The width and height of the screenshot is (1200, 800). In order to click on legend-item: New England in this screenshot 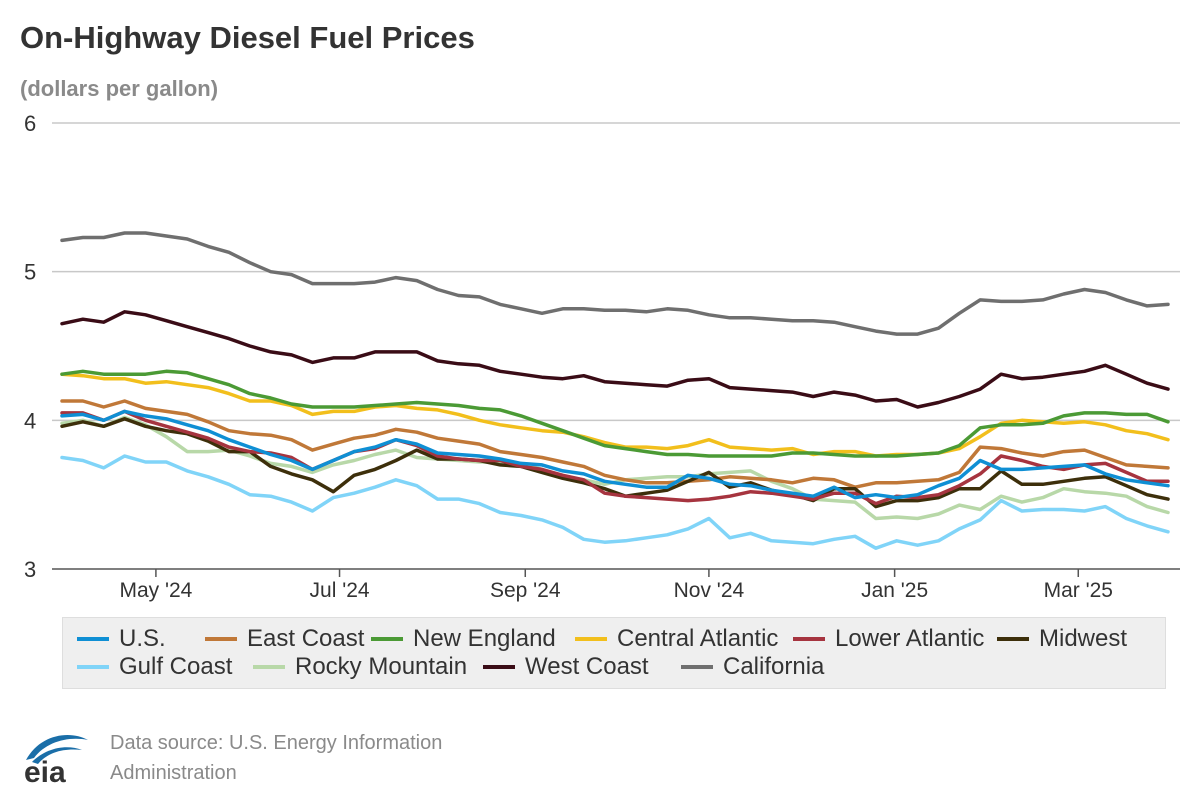, I will do `click(463, 639)`.